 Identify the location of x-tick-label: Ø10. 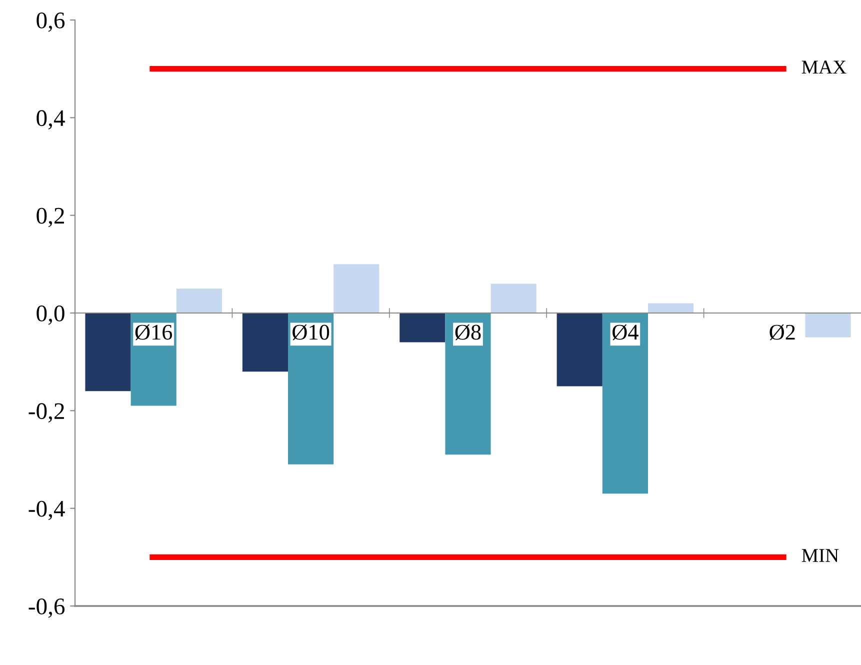
(311, 332).